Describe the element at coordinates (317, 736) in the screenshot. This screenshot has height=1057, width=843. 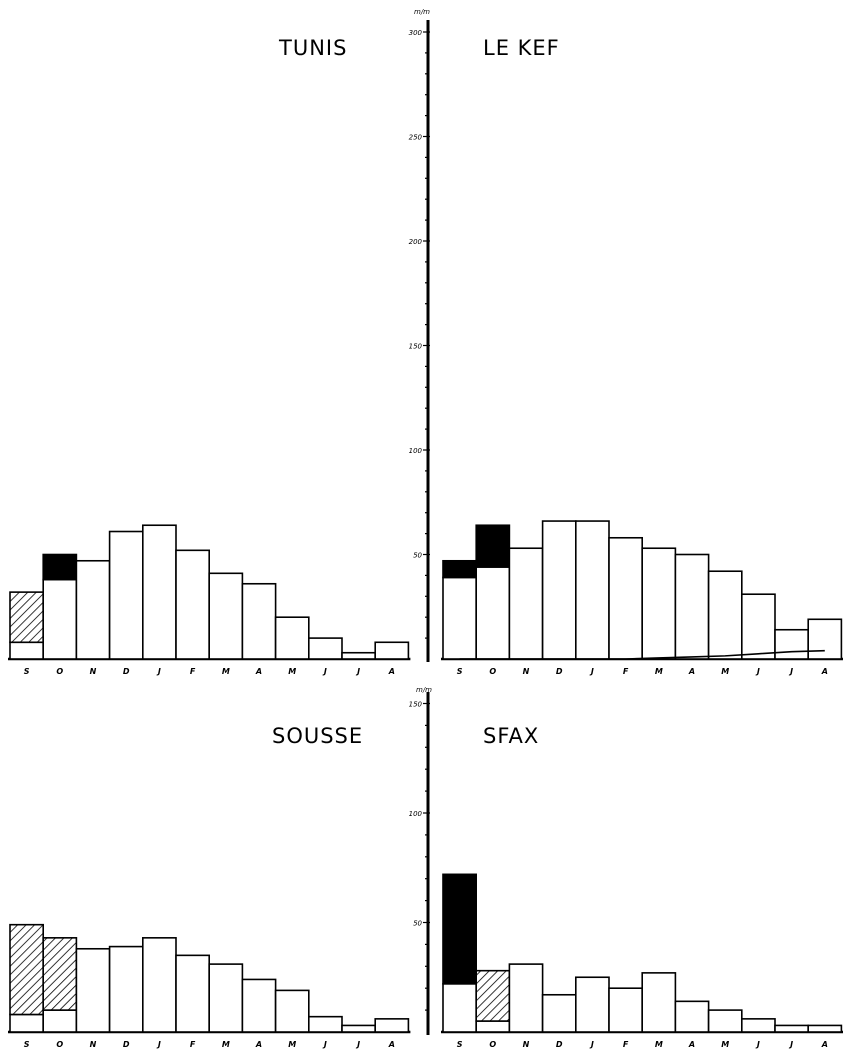
I see `chart-title-sousse: SOUSSE` at that location.